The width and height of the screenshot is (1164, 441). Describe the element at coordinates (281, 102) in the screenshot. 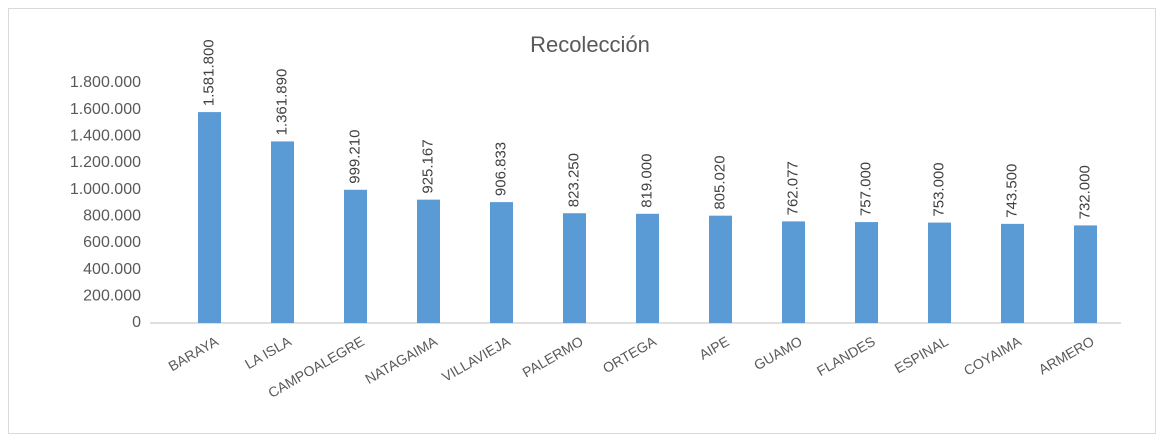

I see `value-label: 1.361.890` at that location.